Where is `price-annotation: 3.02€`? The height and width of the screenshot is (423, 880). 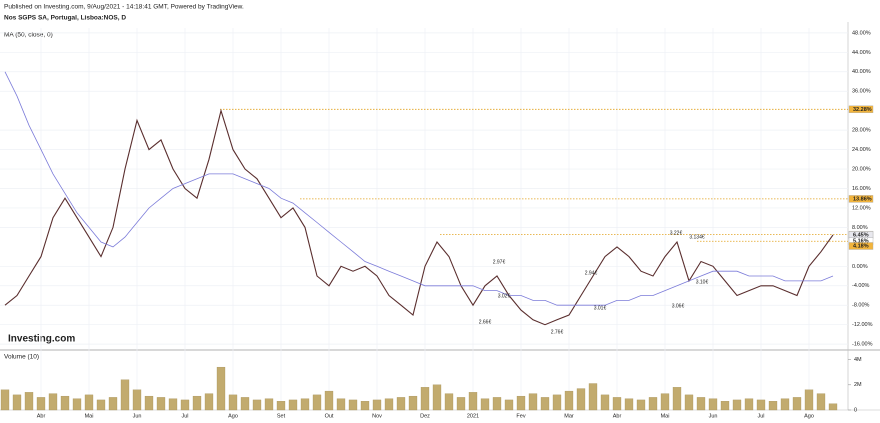
price-annotation: 3.02€ is located at coordinates (504, 296).